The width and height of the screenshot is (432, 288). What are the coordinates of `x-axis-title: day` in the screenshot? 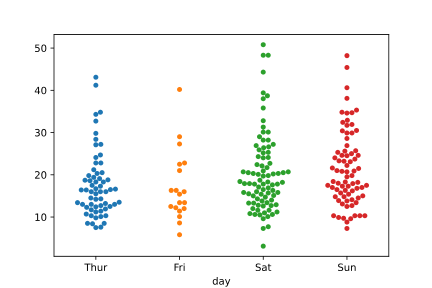 It's located at (221, 282).